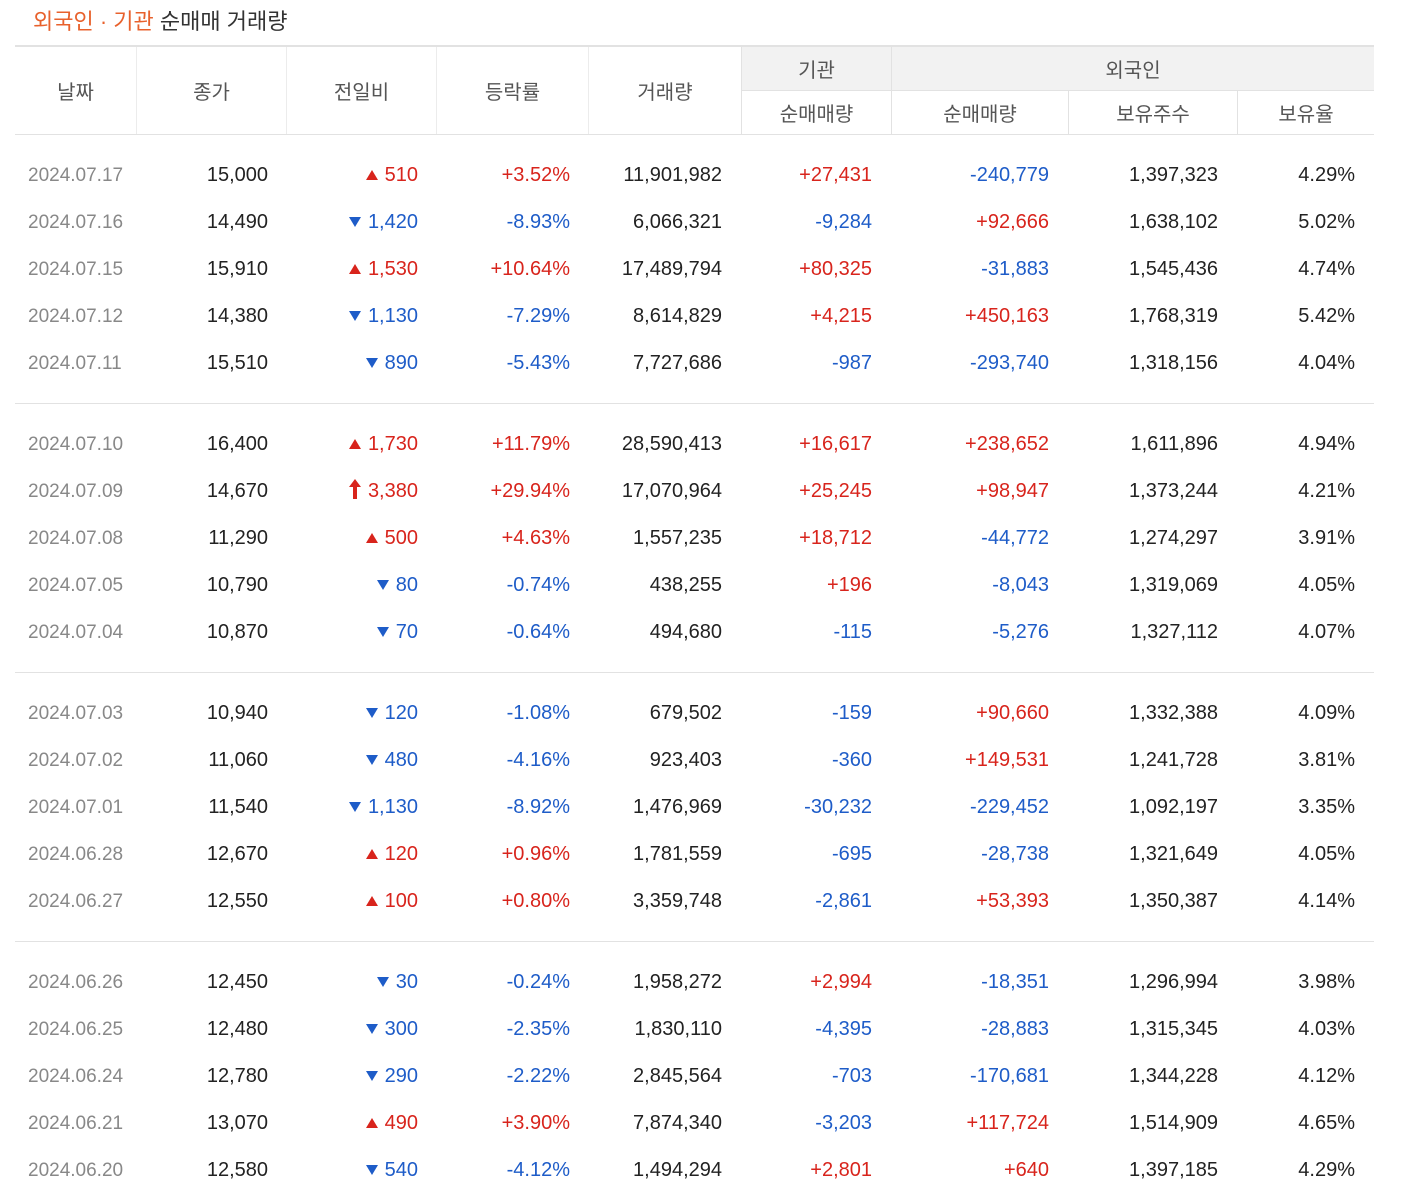 Image resolution: width=1404 pixels, height=1198 pixels. Describe the element at coordinates (530, 491) in the screenshot. I see `value-cell: +29.94%` at that location.